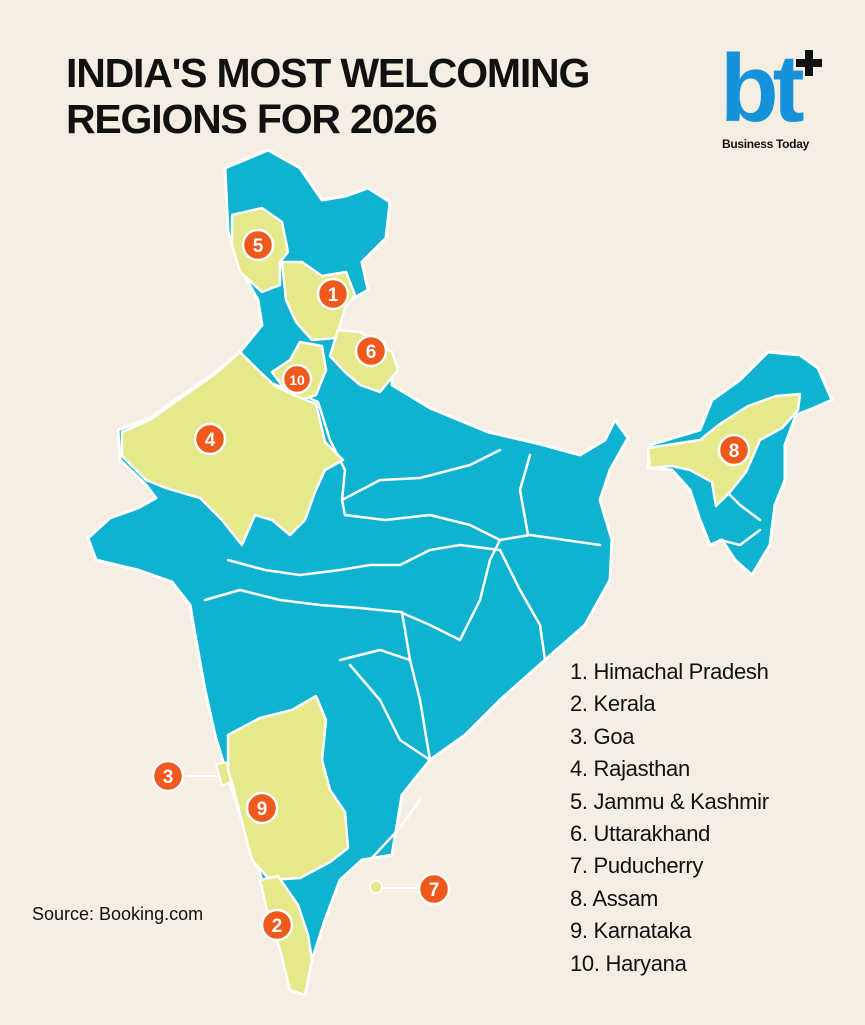  I want to click on marker-6-label: 6, so click(371, 352).